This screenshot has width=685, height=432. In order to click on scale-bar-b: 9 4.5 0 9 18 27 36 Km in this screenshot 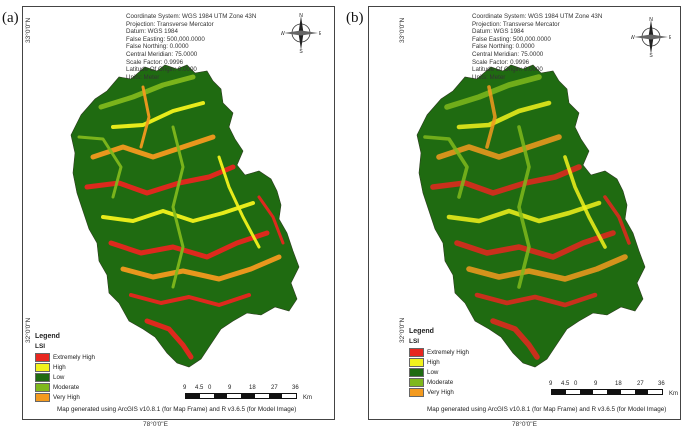, I will do `click(613, 389)`.